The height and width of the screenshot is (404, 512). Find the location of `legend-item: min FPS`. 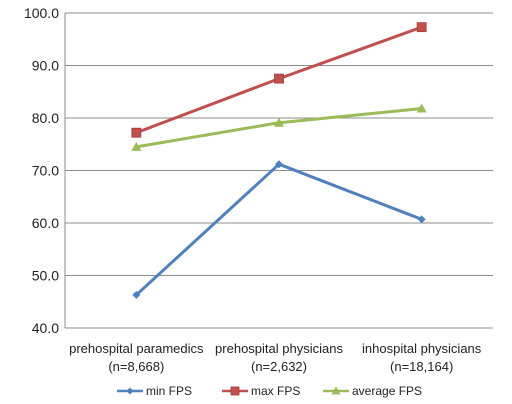

legend-item: min FPS is located at coordinates (154, 391).